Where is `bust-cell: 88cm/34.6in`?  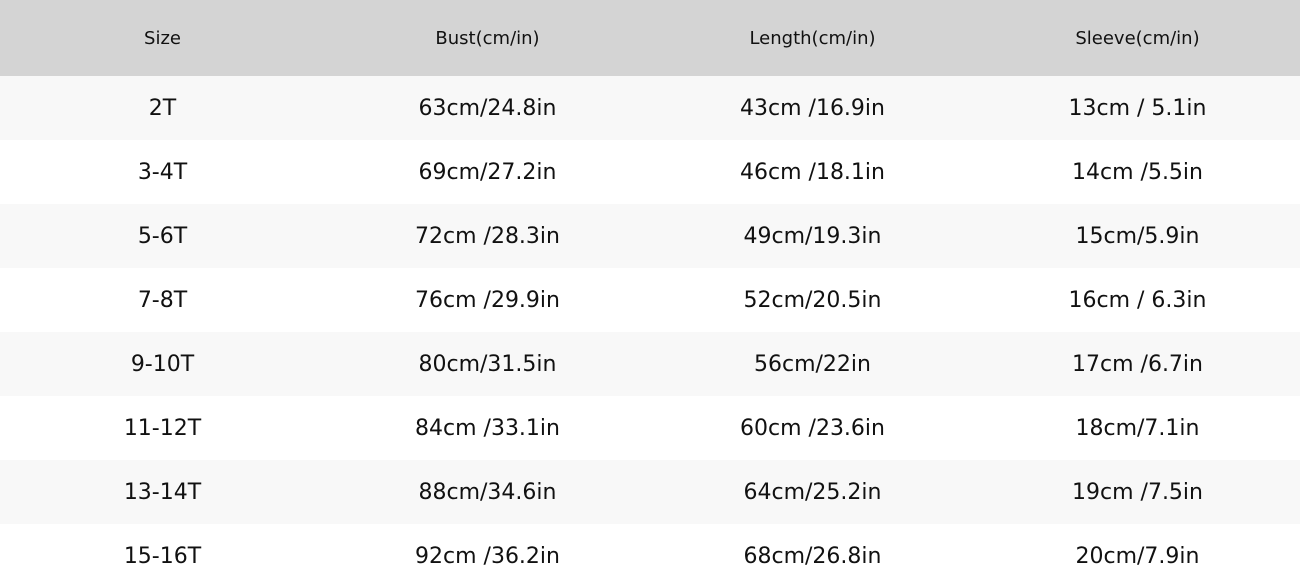
bust-cell: 88cm/34.6in is located at coordinates (487, 492).